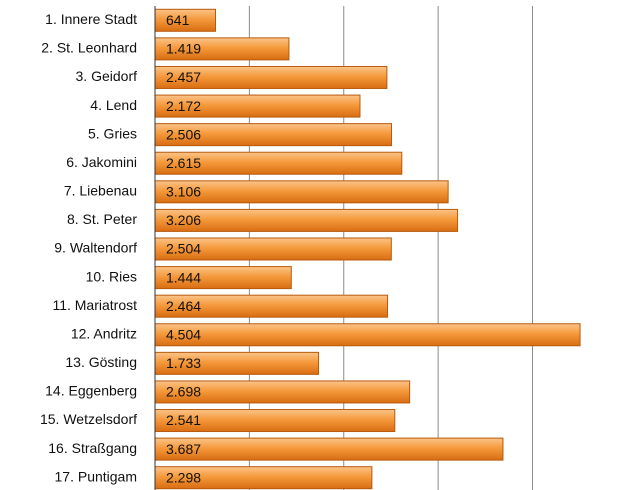 The image size is (618, 490). I want to click on value-label: 2.698, so click(183, 392).